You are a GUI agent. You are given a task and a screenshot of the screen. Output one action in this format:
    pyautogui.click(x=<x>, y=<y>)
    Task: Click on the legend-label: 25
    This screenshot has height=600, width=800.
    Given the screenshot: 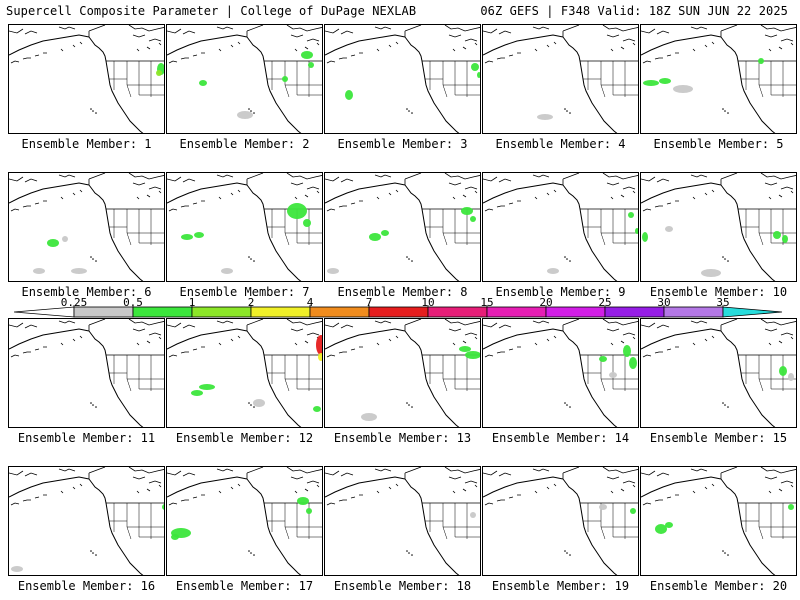 What is the action you would take?
    pyautogui.click(x=604, y=303)
    